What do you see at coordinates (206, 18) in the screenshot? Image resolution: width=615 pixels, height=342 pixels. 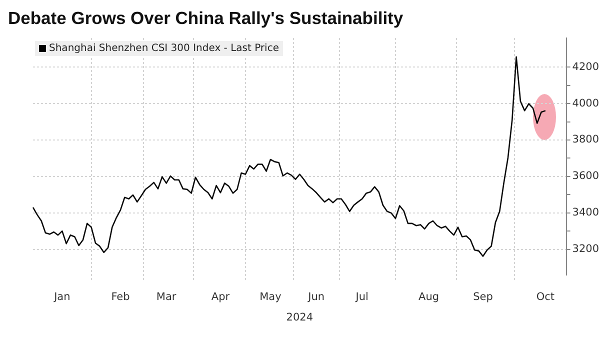 I see `chart-title: Debate Grows Over China Rally's Sustainability` at bounding box center [206, 18].